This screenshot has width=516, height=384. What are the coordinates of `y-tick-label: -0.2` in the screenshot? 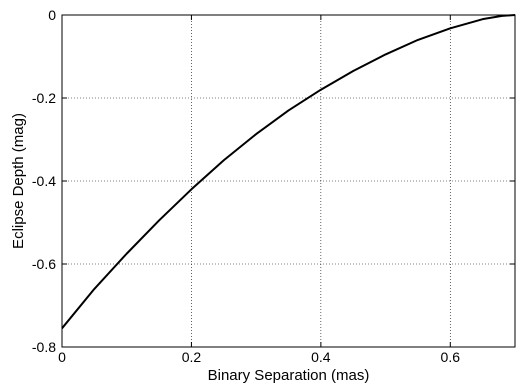 It's located at (44, 98).